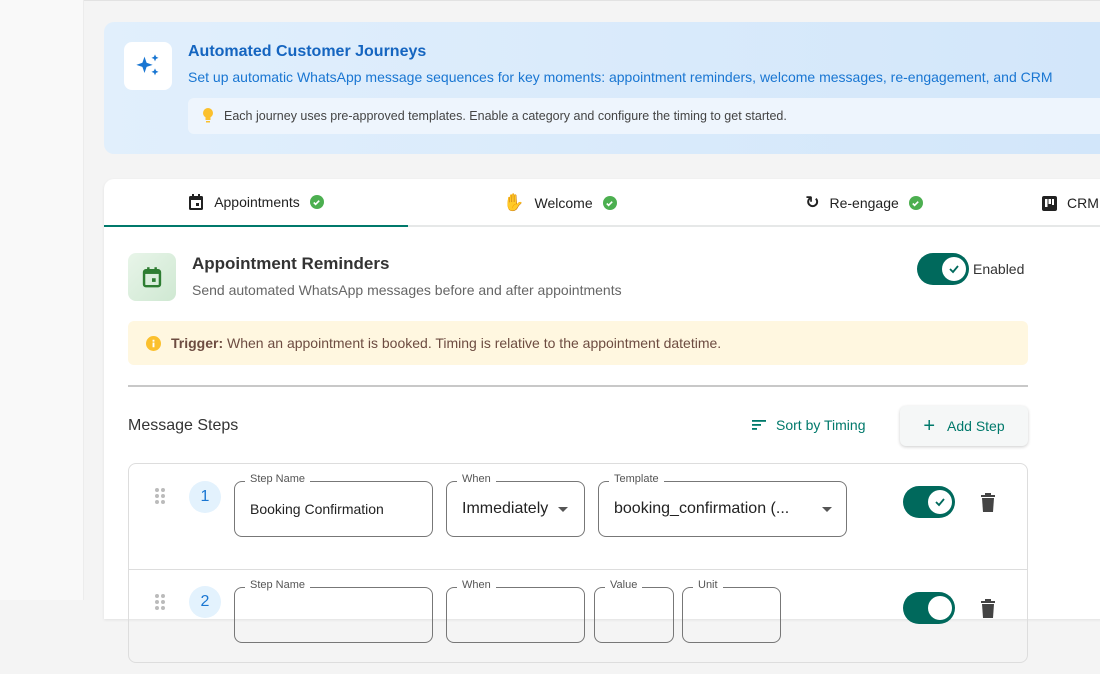 The image size is (1100, 674). Describe the element at coordinates (148, 66) in the screenshot. I see `sparkle-icon` at that location.